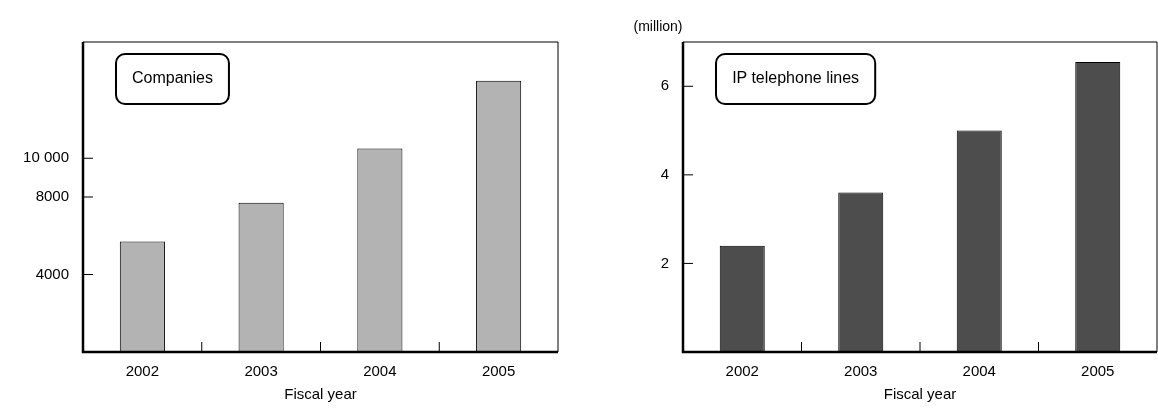 The width and height of the screenshot is (1158, 408). Describe the element at coordinates (658, 25) in the screenshot. I see `y-axis-title: (million)` at that location.